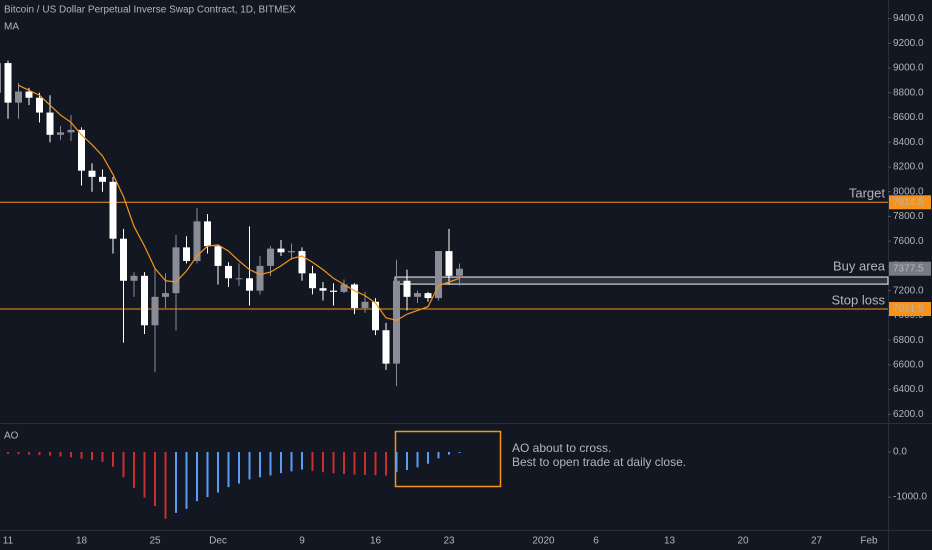 Image resolution: width=932 pixels, height=550 pixels. What do you see at coordinates (908, 43) in the screenshot?
I see `y-tick-label: 9200.0` at bounding box center [908, 43].